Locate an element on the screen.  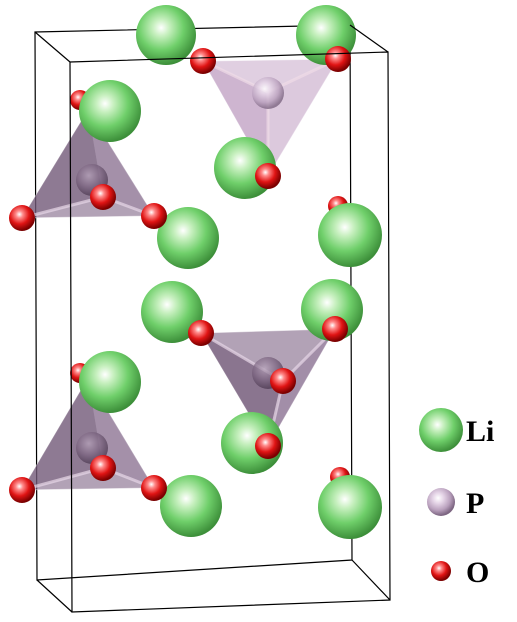
legend-item-o: O is located at coordinates (460, 572).